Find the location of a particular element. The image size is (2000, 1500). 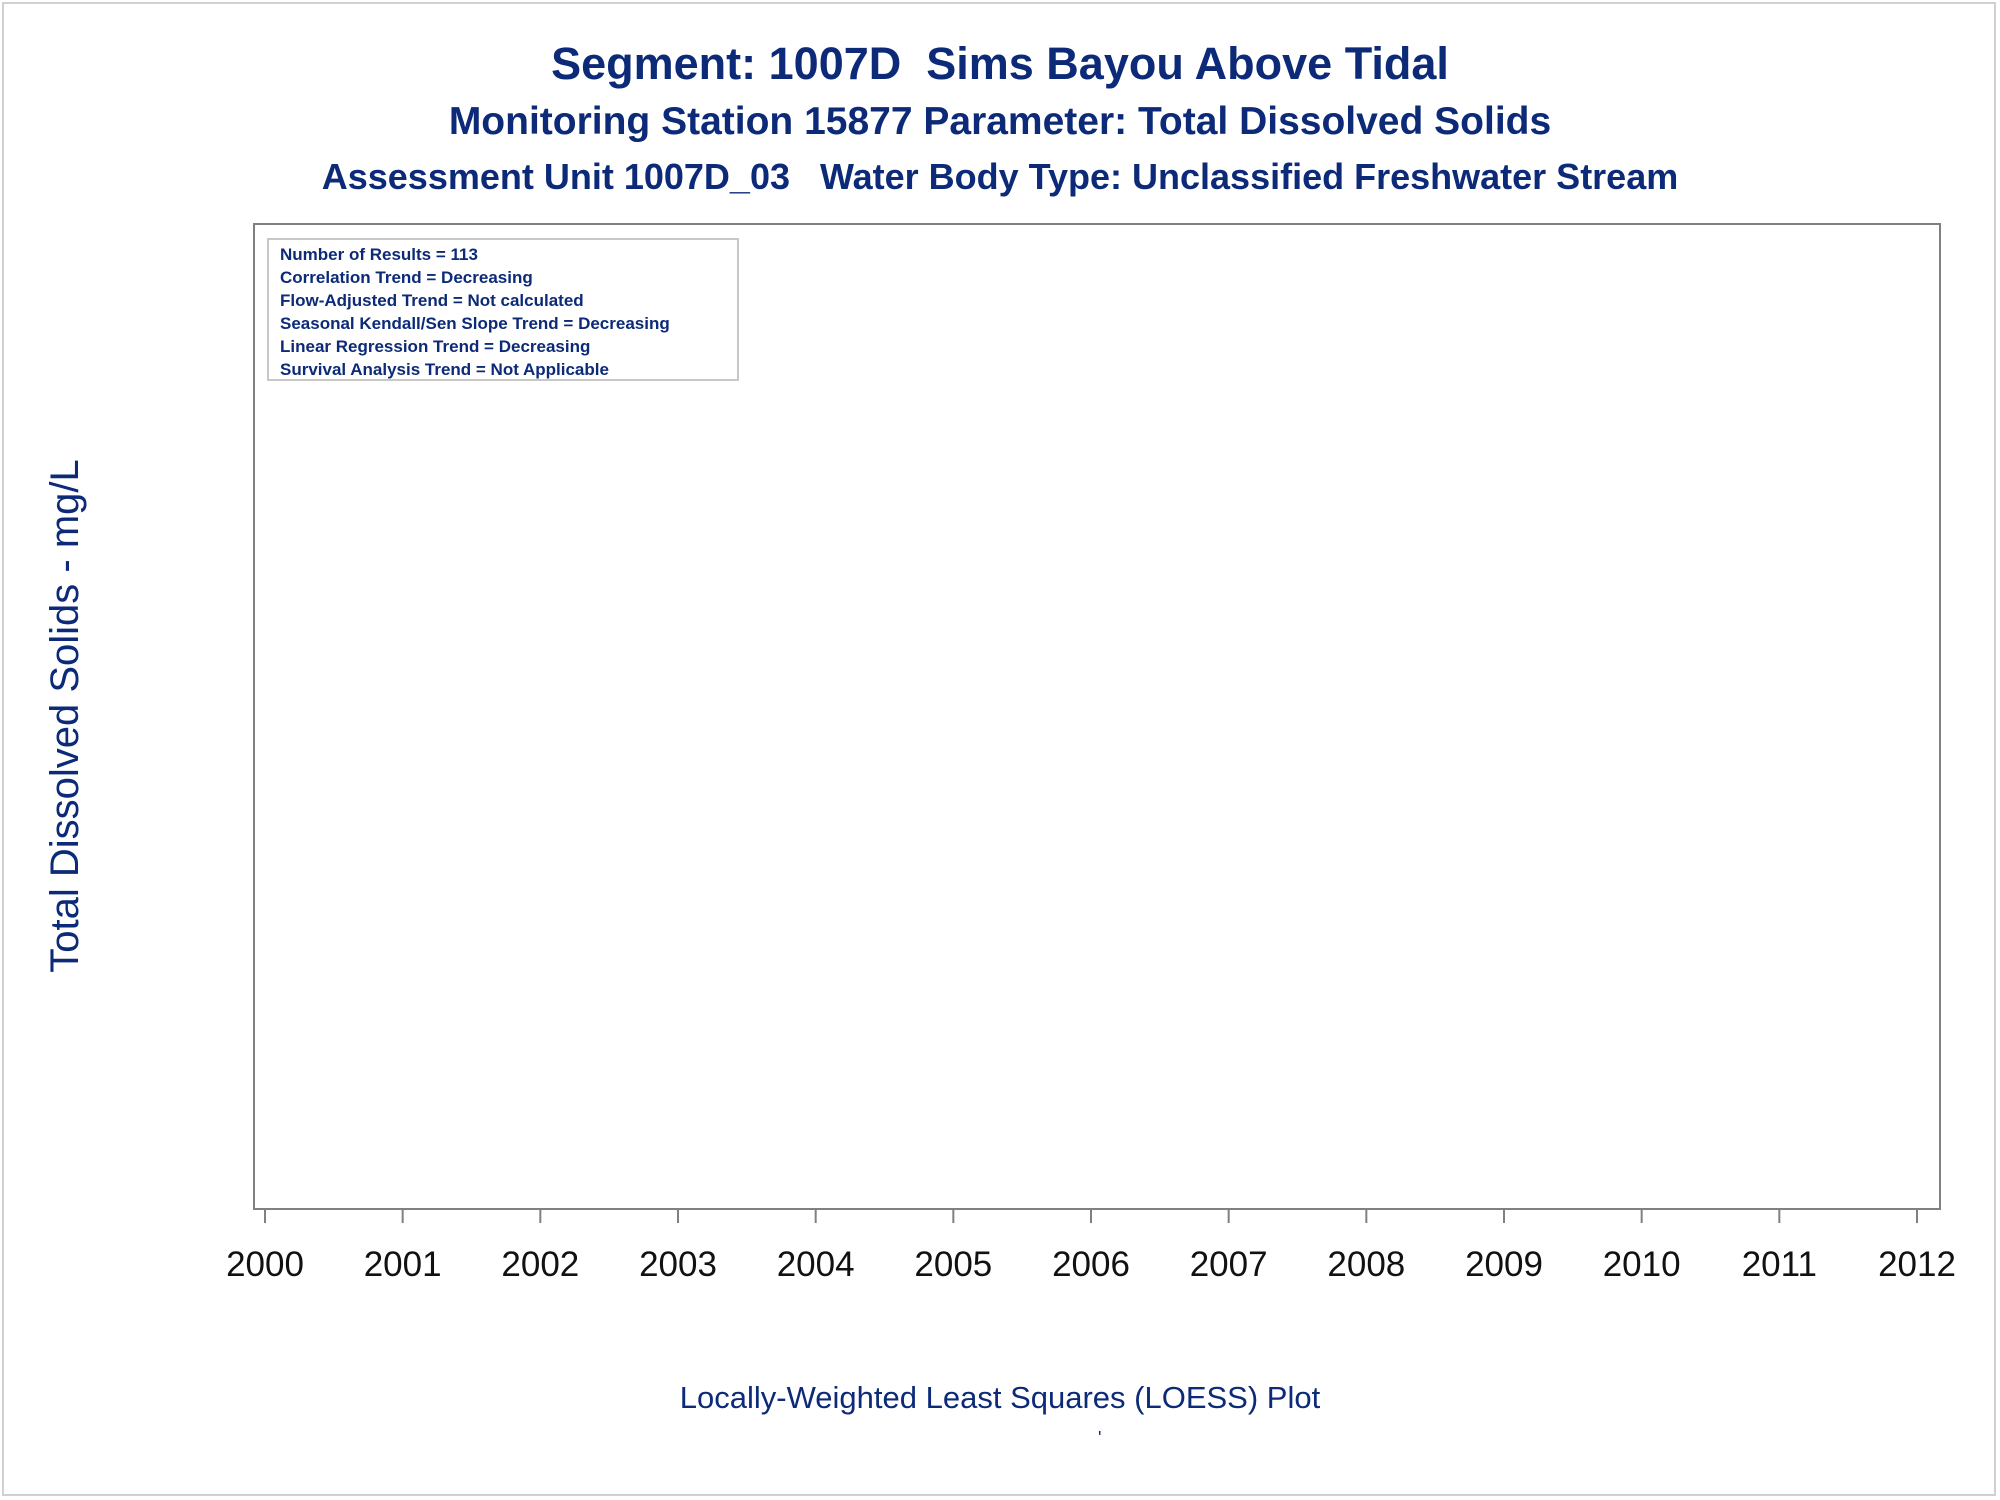

statistics-box-border is located at coordinates (503, 309).